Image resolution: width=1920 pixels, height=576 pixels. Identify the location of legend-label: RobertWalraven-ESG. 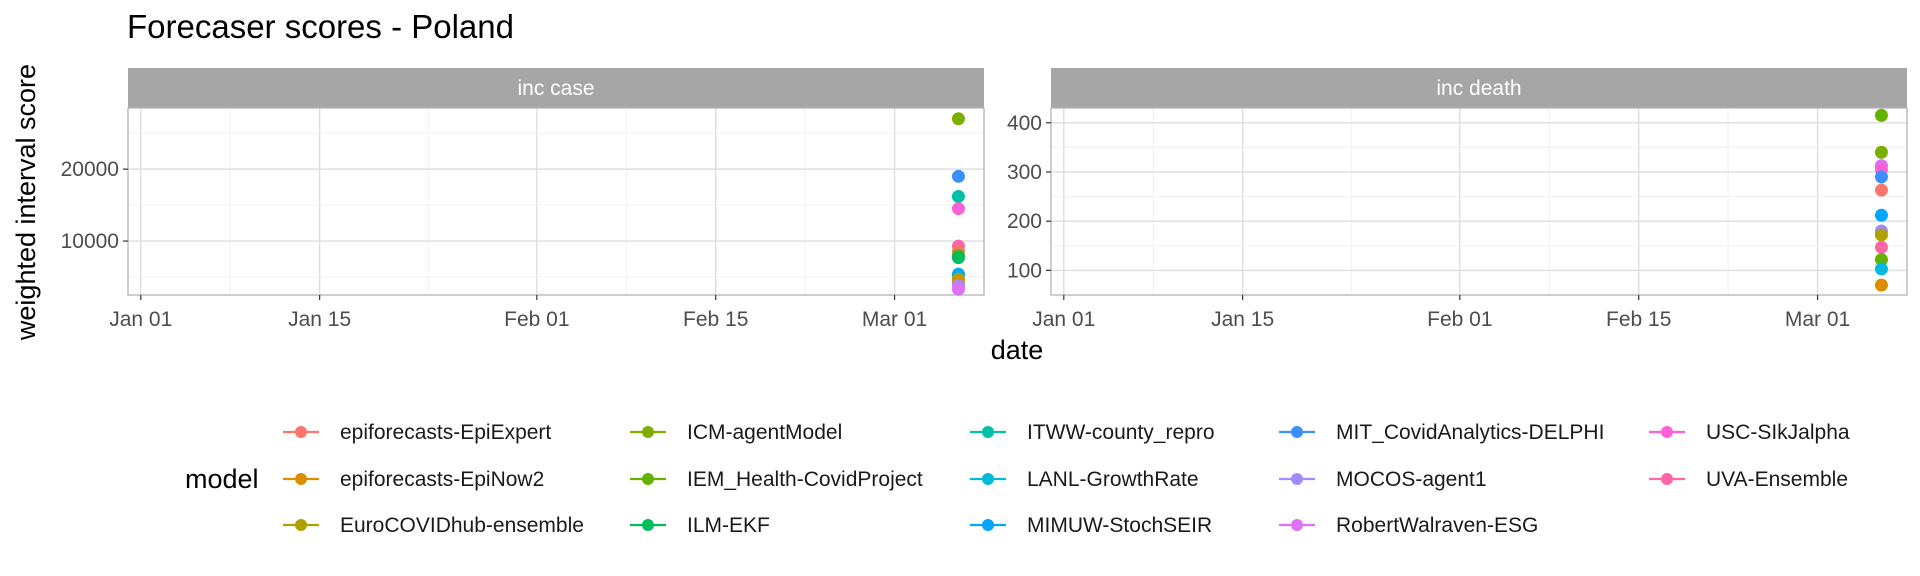
(1437, 525).